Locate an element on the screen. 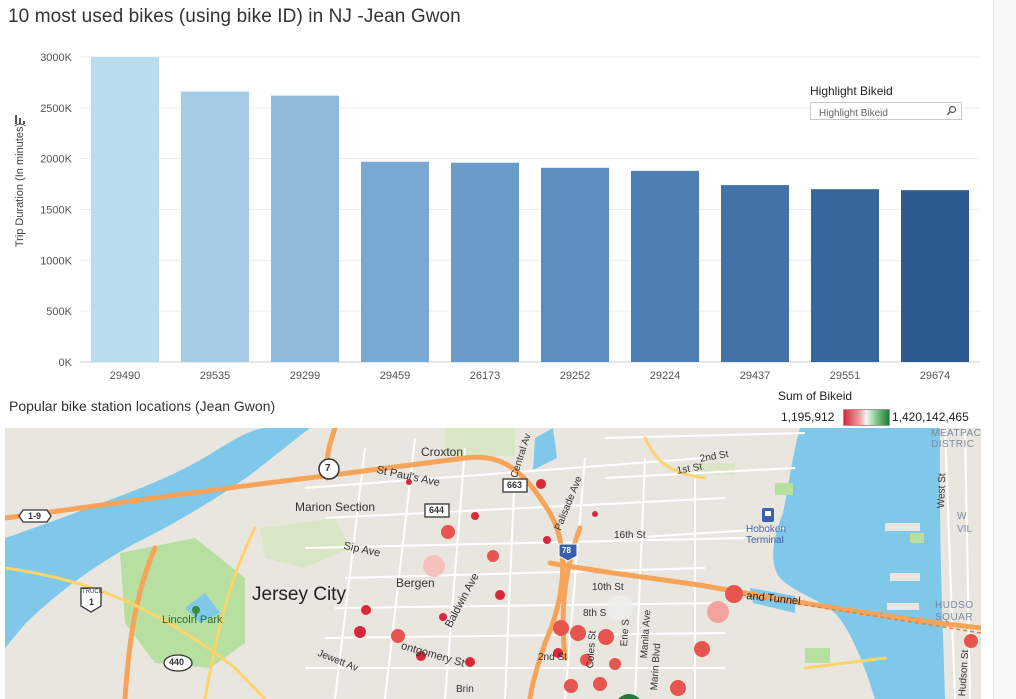  x-tick-label: 29224 is located at coordinates (665, 376).